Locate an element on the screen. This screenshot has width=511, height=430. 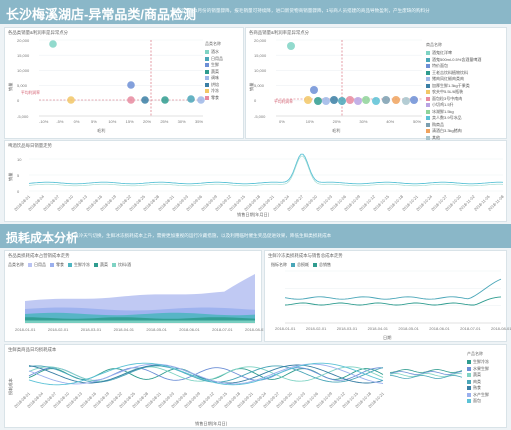
legend-label: 生鲜冷冻 is located at coordinates (481, 362).